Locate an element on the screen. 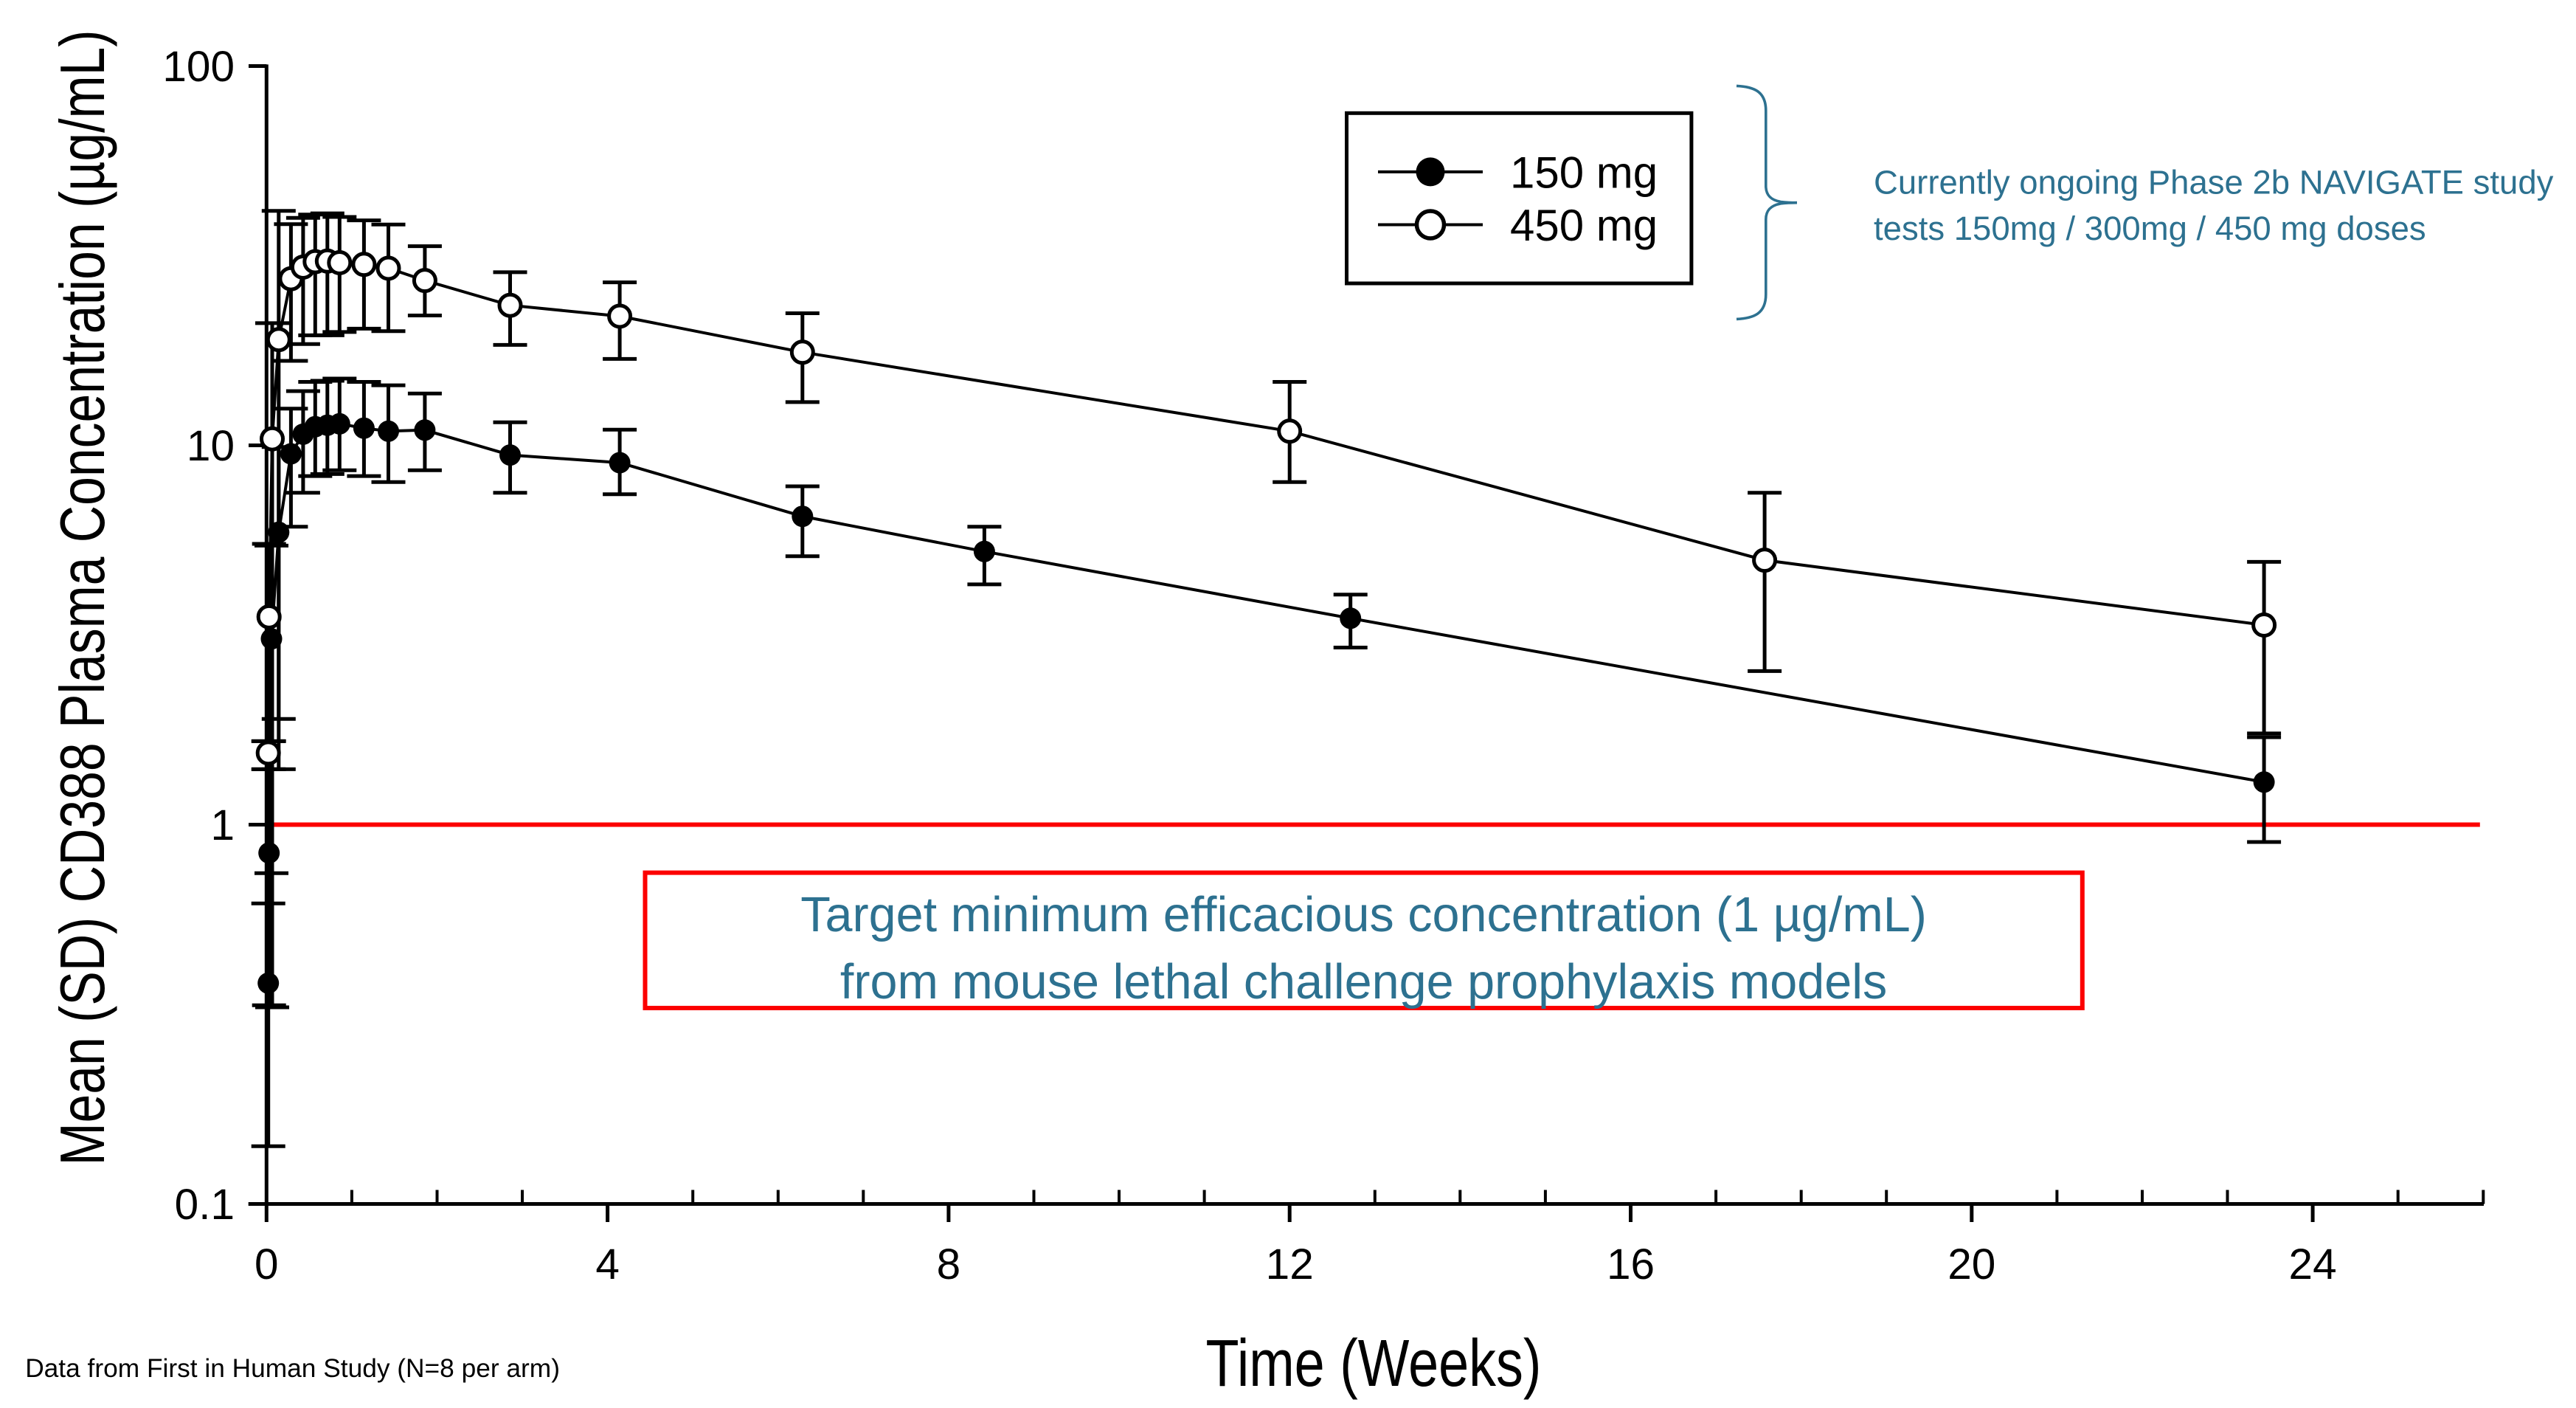 The image size is (2576, 1408). svg-text: 8 is located at coordinates (949, 1264).